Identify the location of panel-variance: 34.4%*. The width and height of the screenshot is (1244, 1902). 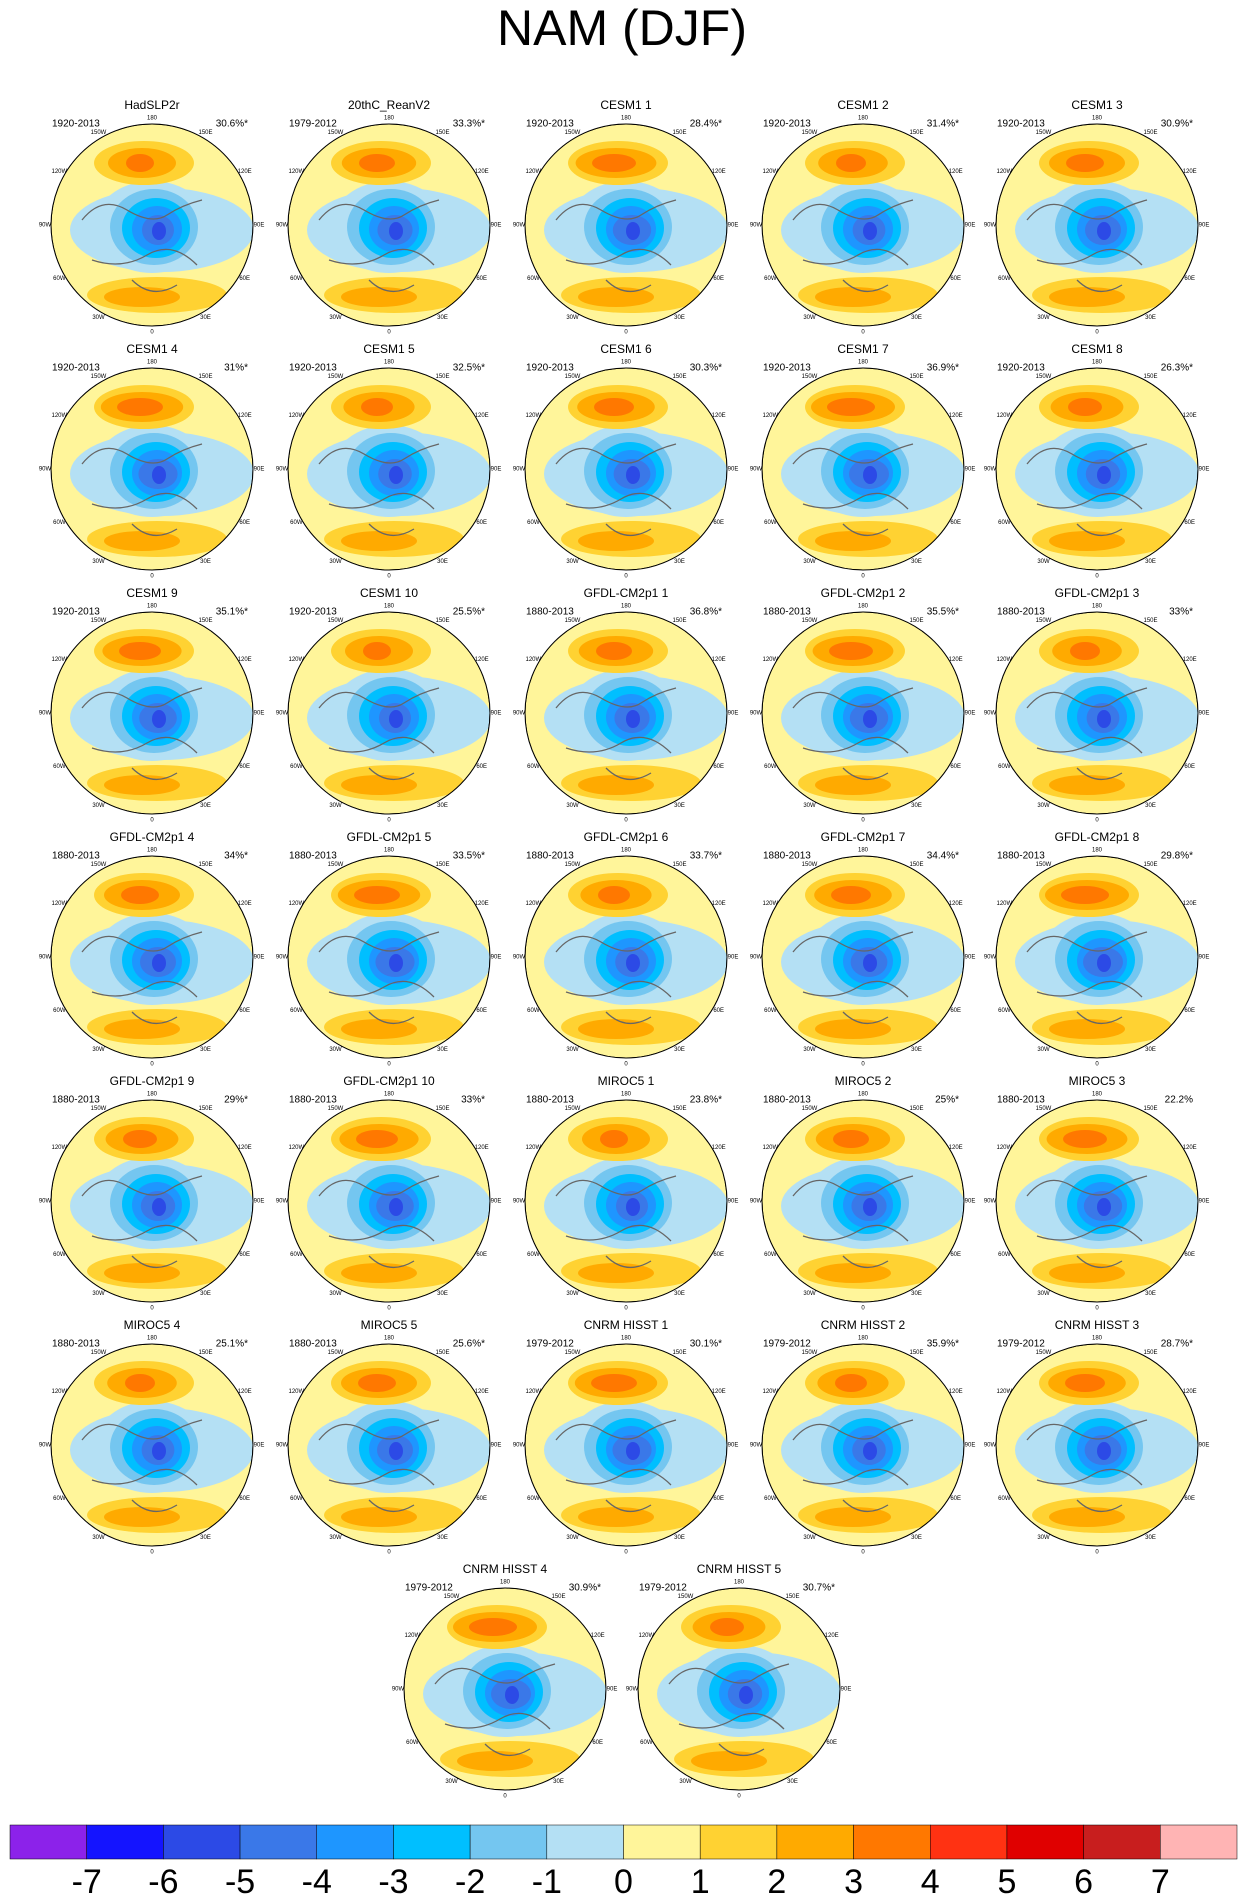
(943, 856).